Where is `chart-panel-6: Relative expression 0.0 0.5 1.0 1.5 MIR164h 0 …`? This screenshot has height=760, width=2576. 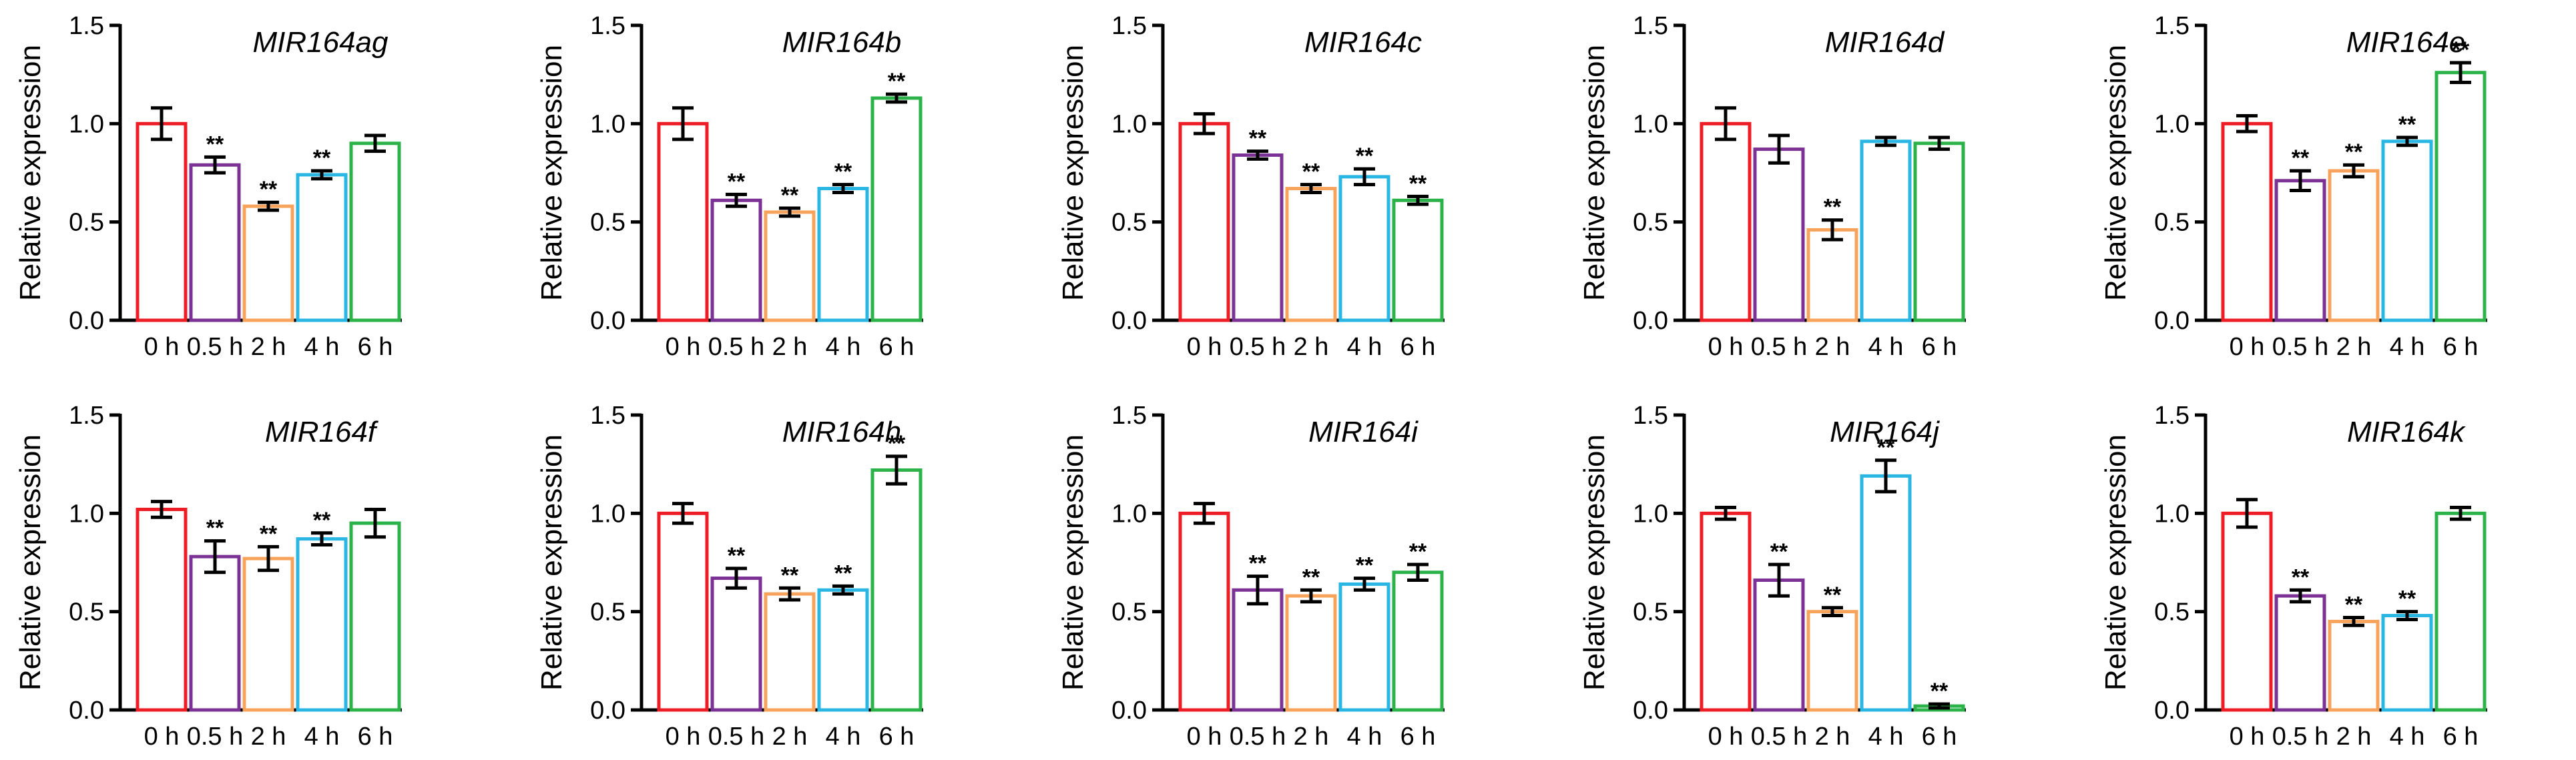 chart-panel-6: Relative expression 0.0 0.5 1.0 1.5 MIR164h 0 … is located at coordinates (729, 576).